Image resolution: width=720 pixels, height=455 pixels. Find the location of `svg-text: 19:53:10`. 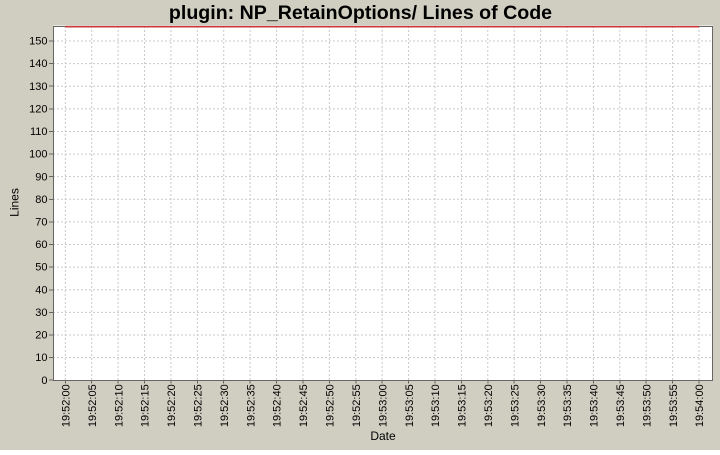

svg-text: 19:53:10 is located at coordinates (436, 405).